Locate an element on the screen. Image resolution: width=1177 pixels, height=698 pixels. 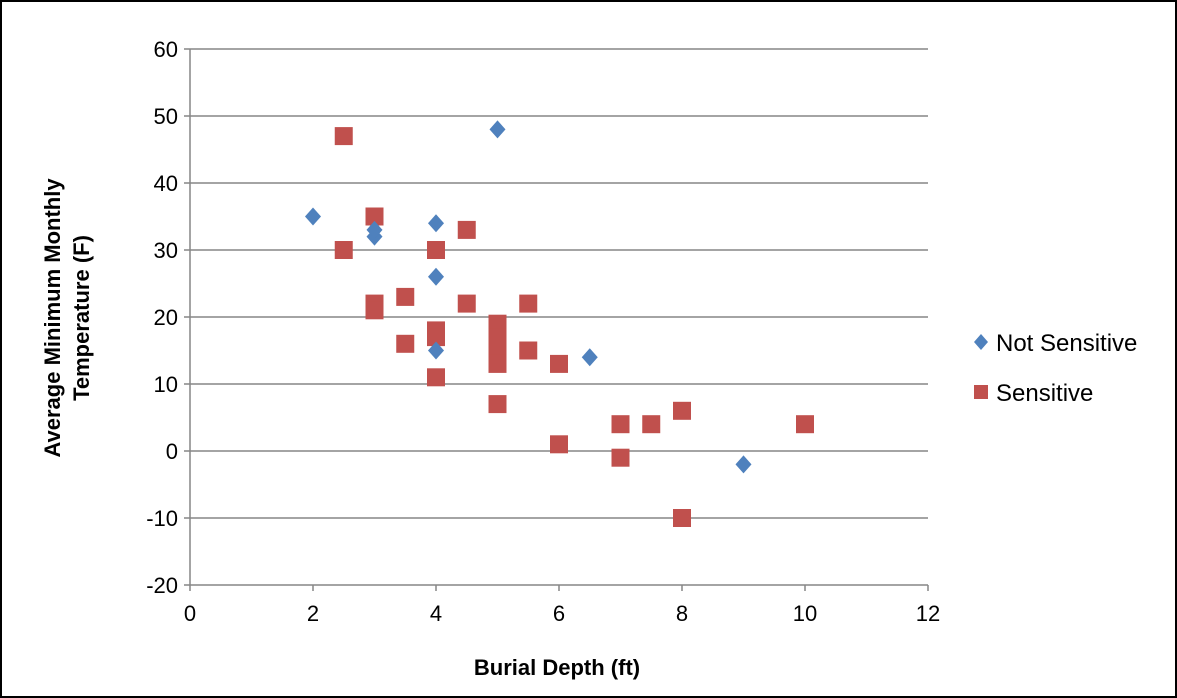
y-tick-label: 50 is located at coordinates (166, 116).